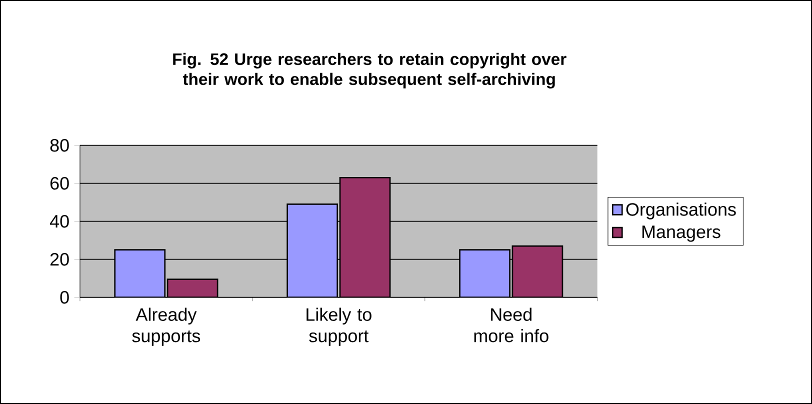 The height and width of the screenshot is (404, 812). Describe the element at coordinates (59, 221) in the screenshot. I see `y-tick-label: 40` at that location.